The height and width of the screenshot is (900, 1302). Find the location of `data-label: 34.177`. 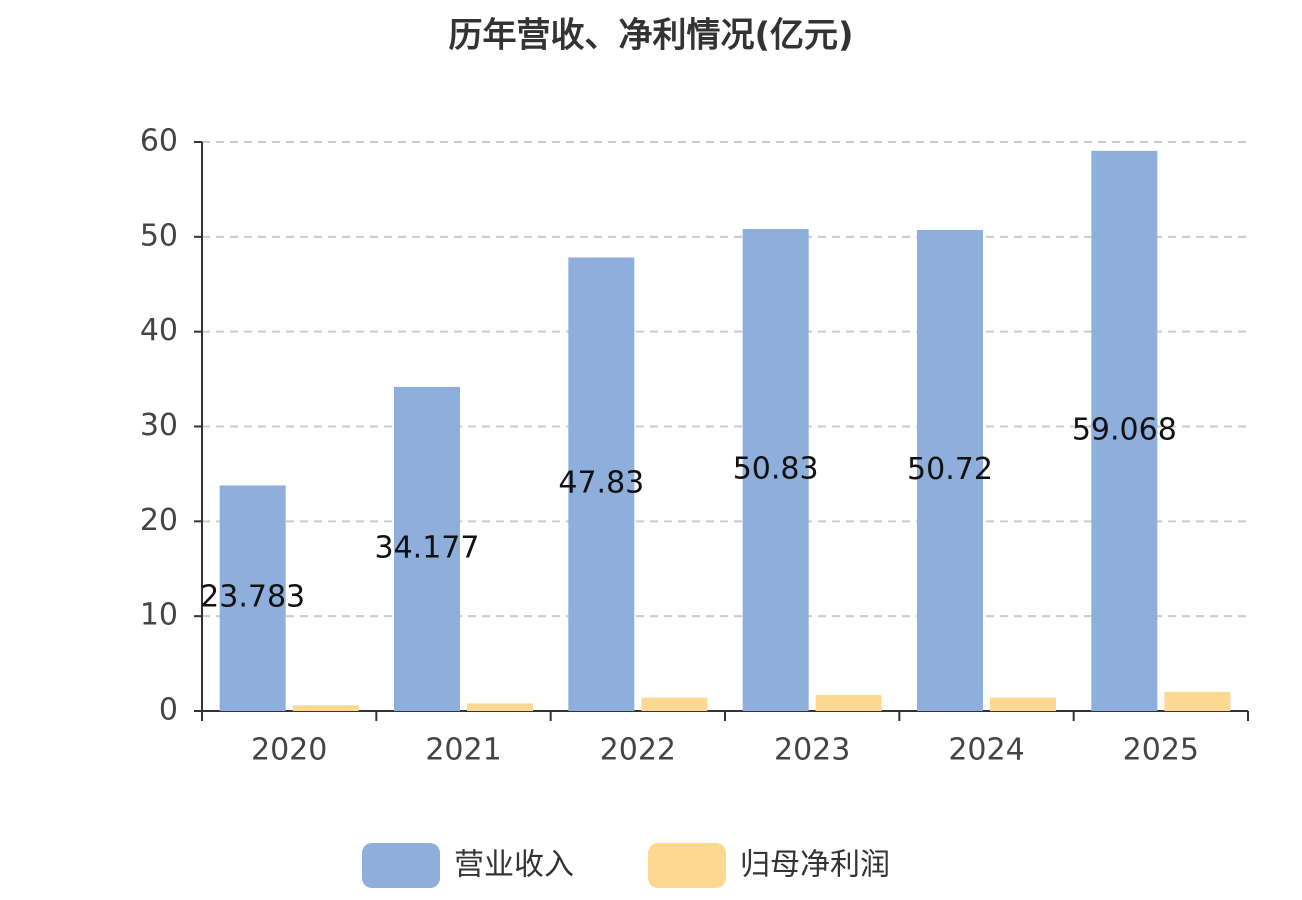

data-label: 34.177 is located at coordinates (427, 547).